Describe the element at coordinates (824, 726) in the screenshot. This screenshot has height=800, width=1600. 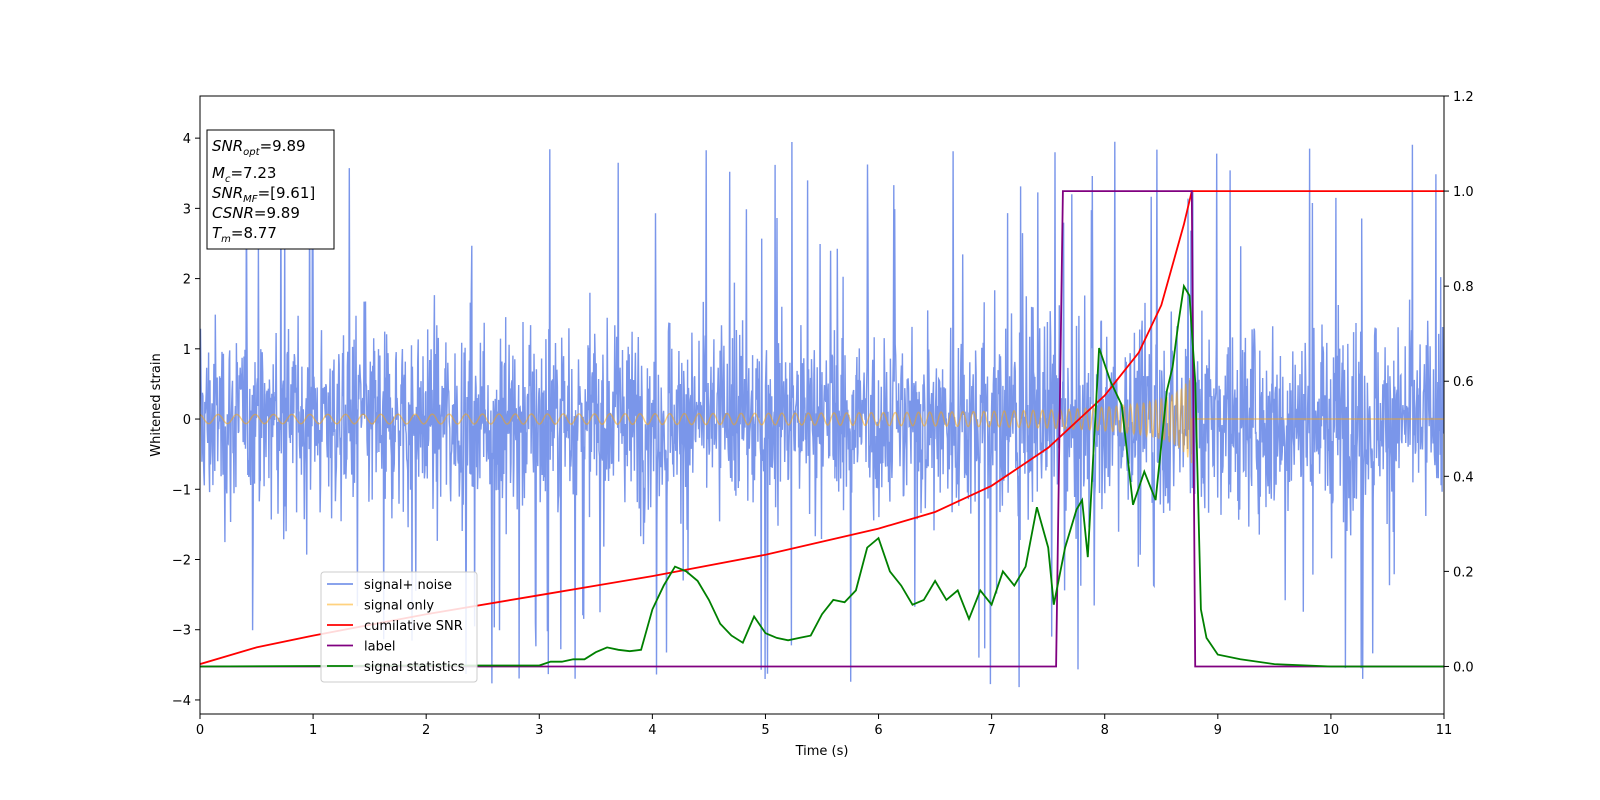
I see `x-axis: 0 1 2 3 4 5 6 7 8 9 10 11` at that location.